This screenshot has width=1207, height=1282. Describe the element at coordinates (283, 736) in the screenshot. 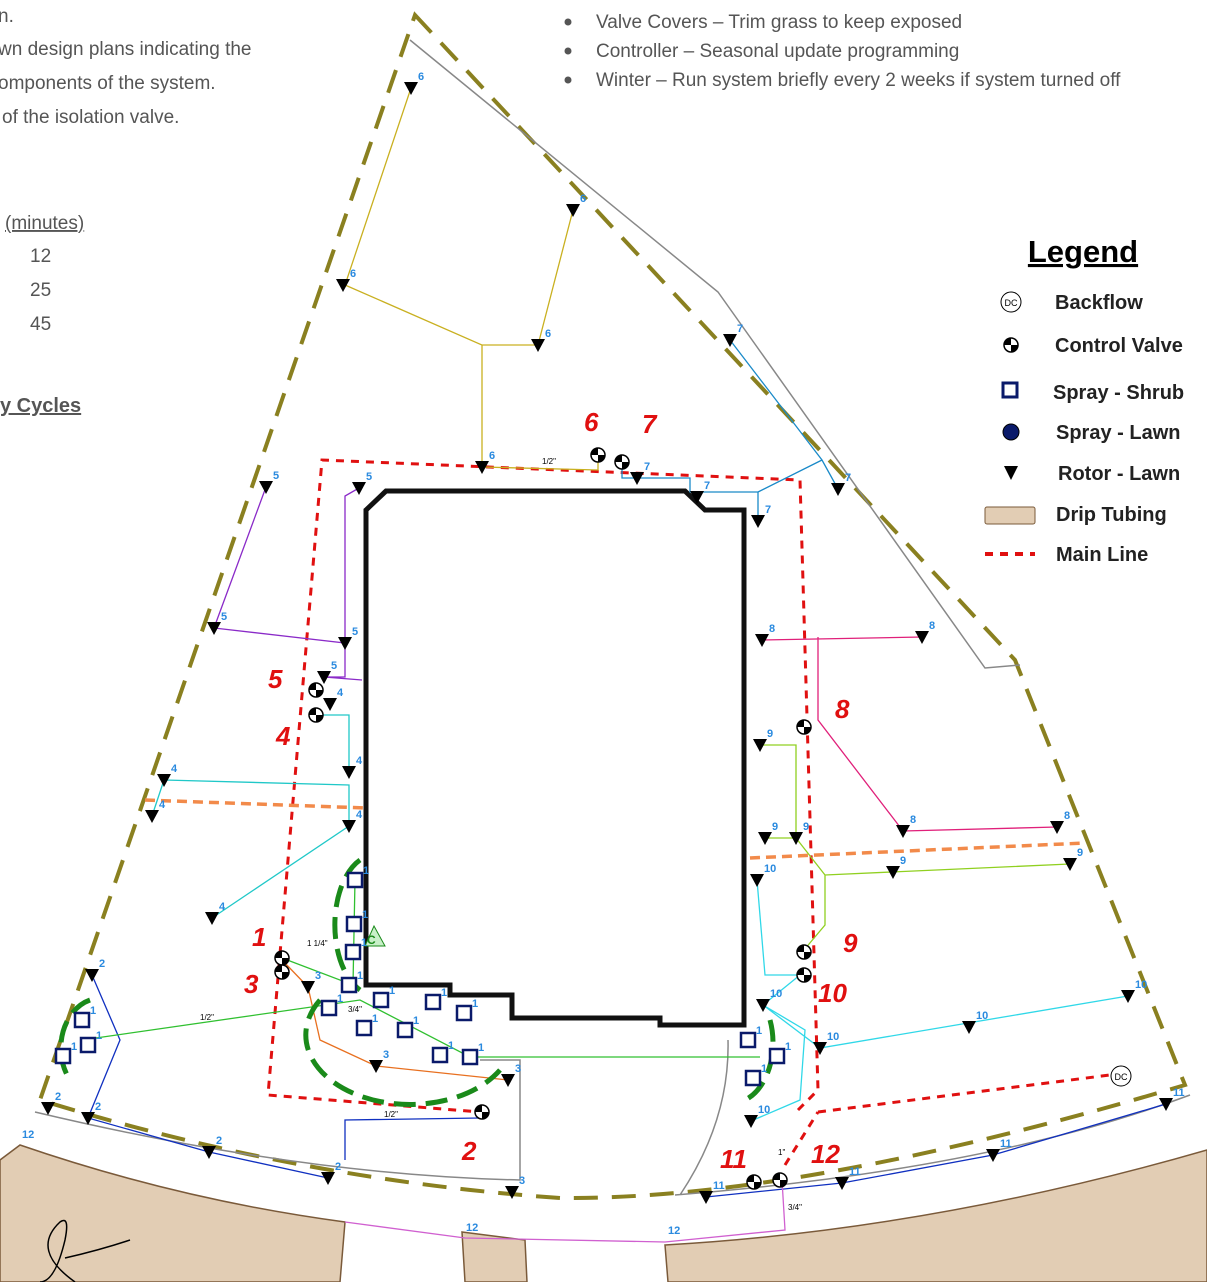

I see `zone-label: 4` at that location.